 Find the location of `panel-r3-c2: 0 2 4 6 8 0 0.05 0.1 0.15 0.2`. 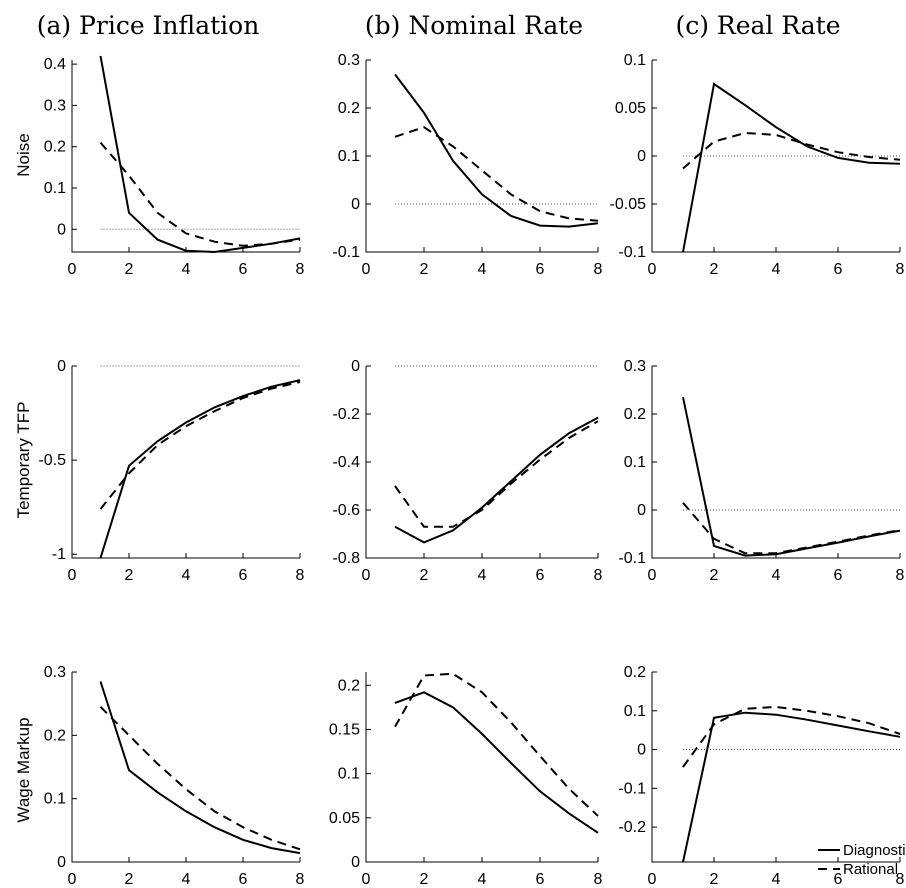

panel-r3-c2: 0 2 4 6 8 0 0.05 0.1 0.15 0.2 is located at coordinates (466, 780).